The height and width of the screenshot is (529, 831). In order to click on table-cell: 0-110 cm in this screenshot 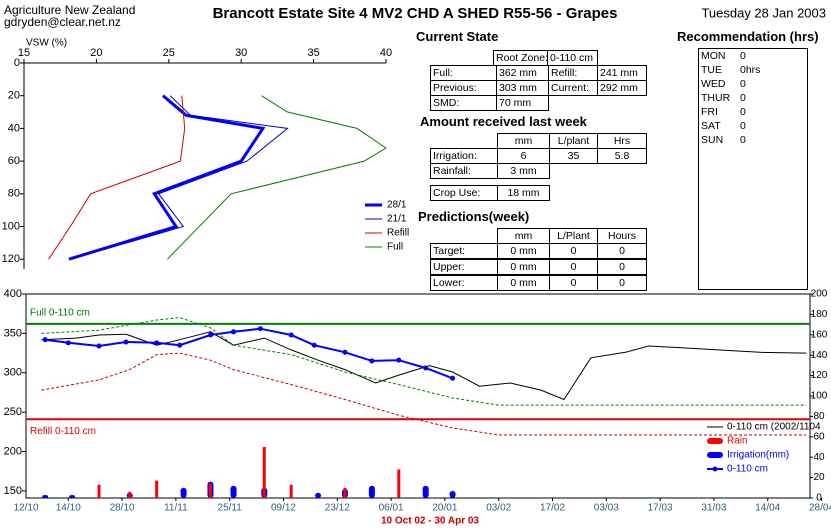, I will do `click(572, 58)`.